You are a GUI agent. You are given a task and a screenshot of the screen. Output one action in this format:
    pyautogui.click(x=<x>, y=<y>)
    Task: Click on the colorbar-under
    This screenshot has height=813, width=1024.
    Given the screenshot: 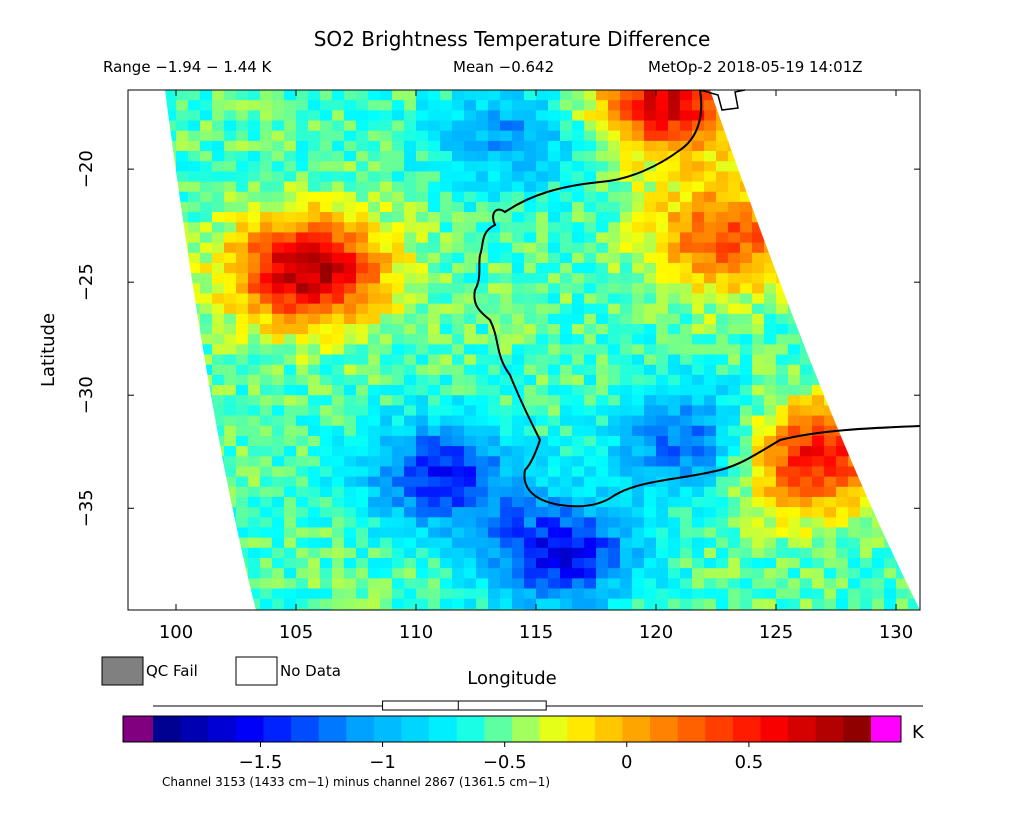 What is the action you would take?
    pyautogui.click(x=138, y=729)
    